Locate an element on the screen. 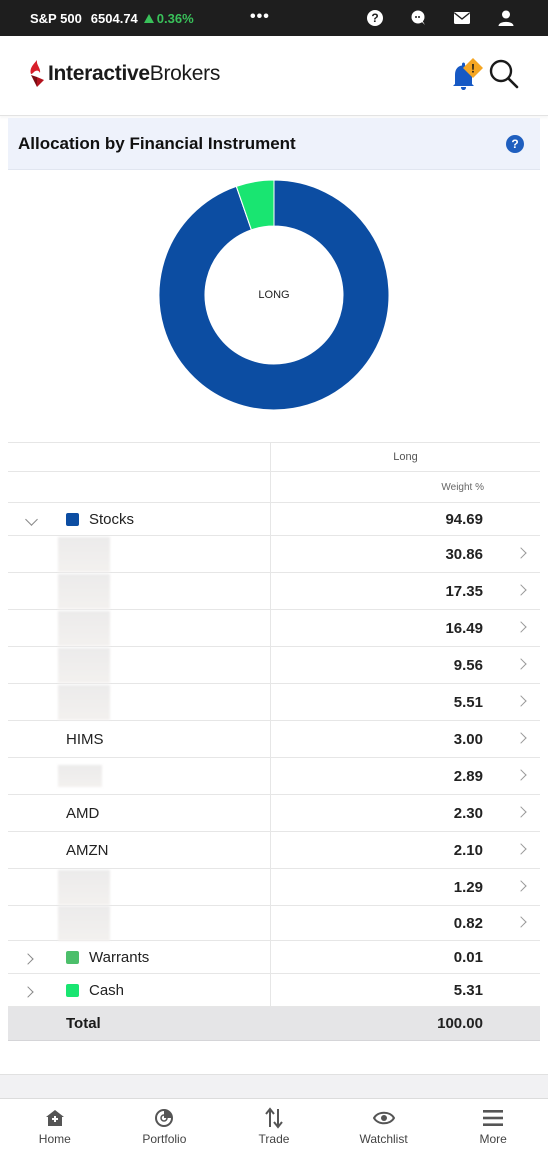  subheader-empty-cell is located at coordinates (139, 487).